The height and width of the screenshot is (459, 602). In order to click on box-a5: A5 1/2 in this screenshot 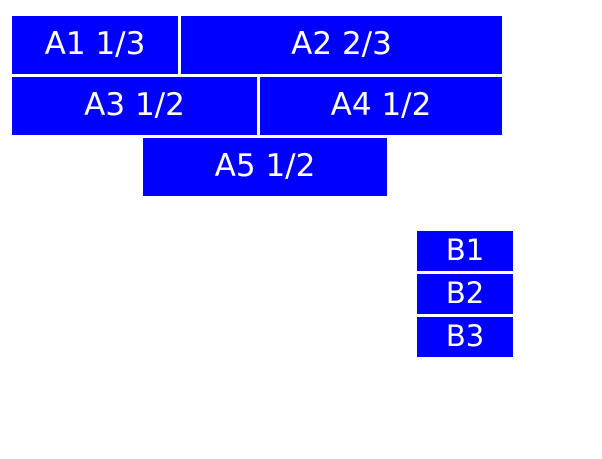, I will do `click(265, 167)`.